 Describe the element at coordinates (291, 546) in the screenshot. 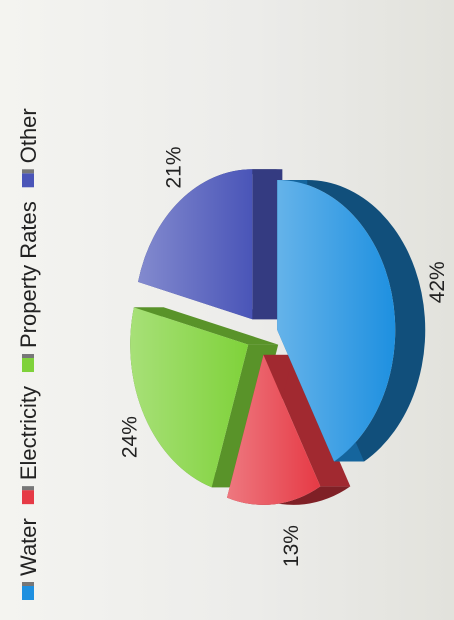

I see `data-label-electricity: 13%` at that location.